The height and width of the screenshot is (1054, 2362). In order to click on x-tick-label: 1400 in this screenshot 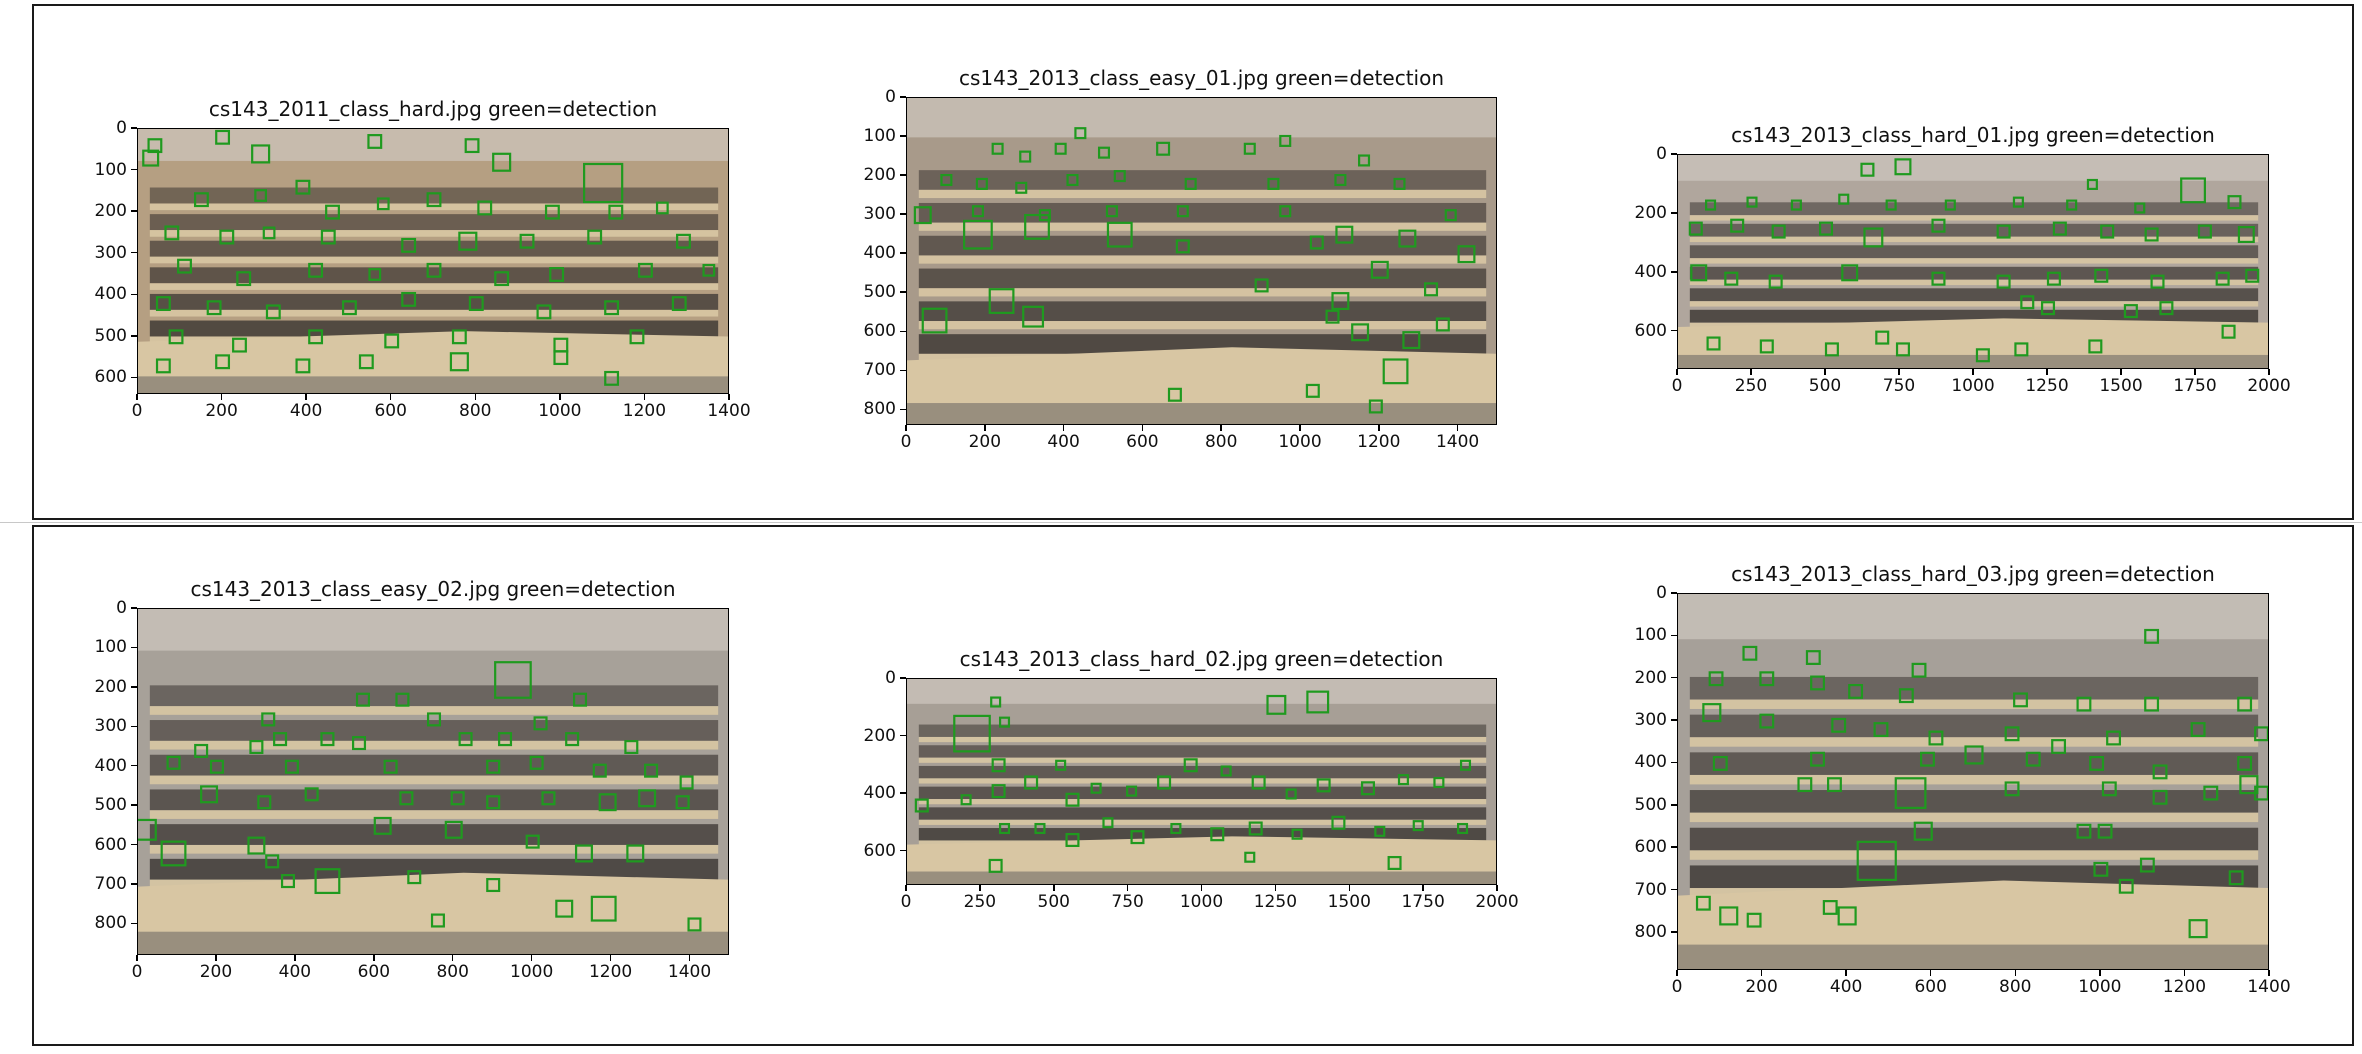, I will do `click(1457, 442)`.